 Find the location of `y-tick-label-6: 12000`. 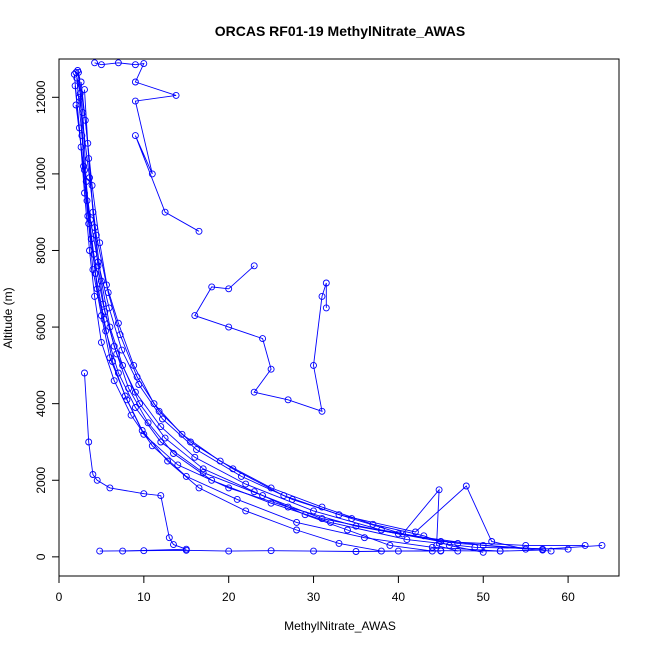

y-tick-label-6: 12000 is located at coordinates (41, 97).